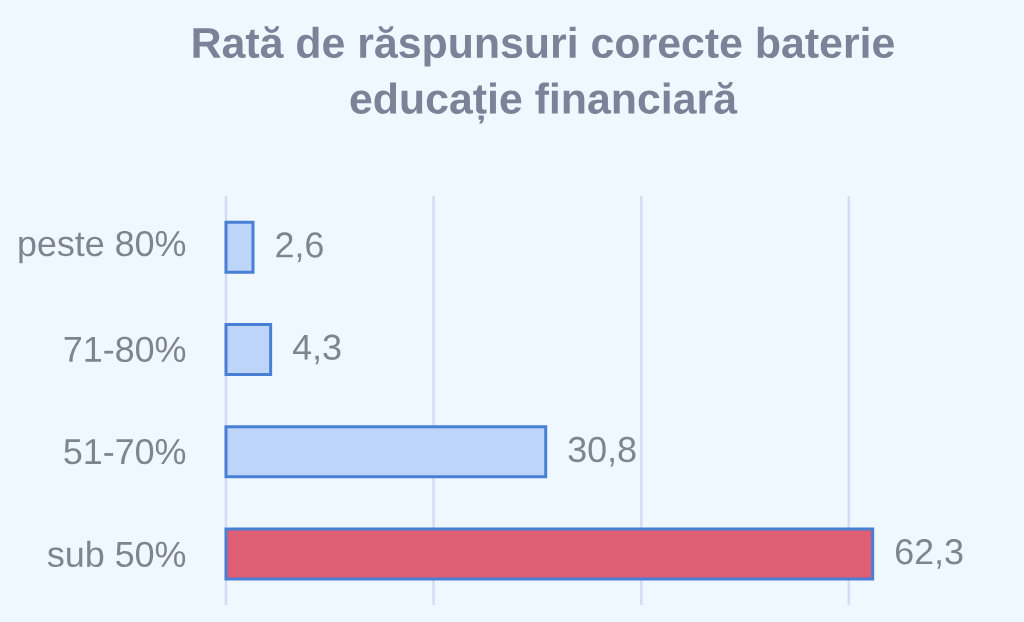 Image resolution: width=1024 pixels, height=622 pixels. I want to click on chart-title: Rată de răspunsuri corecte baterie educație financiară, so click(543, 75).